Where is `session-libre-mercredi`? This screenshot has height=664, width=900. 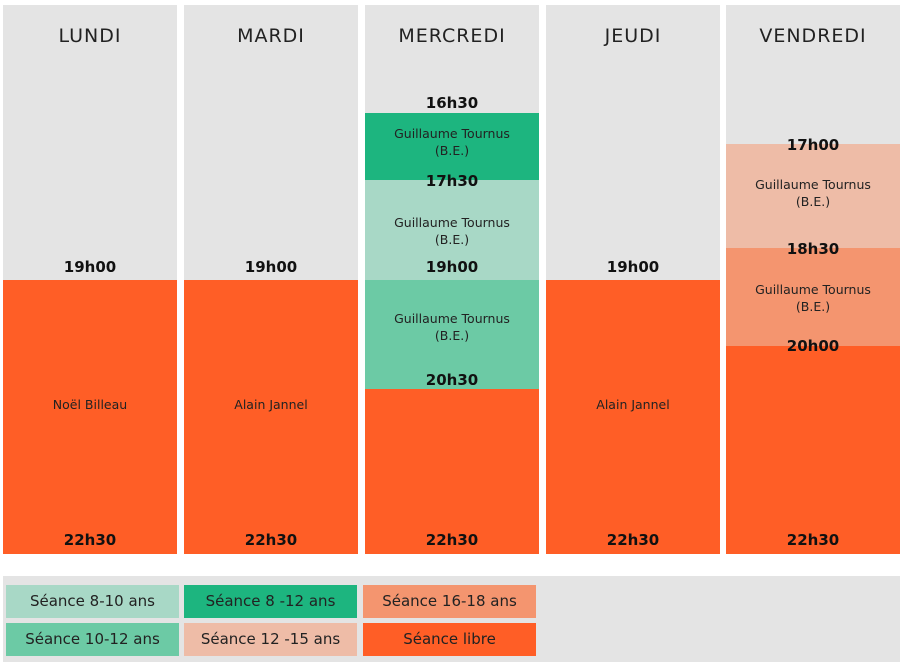
session-libre-mercredi is located at coordinates (452, 471).